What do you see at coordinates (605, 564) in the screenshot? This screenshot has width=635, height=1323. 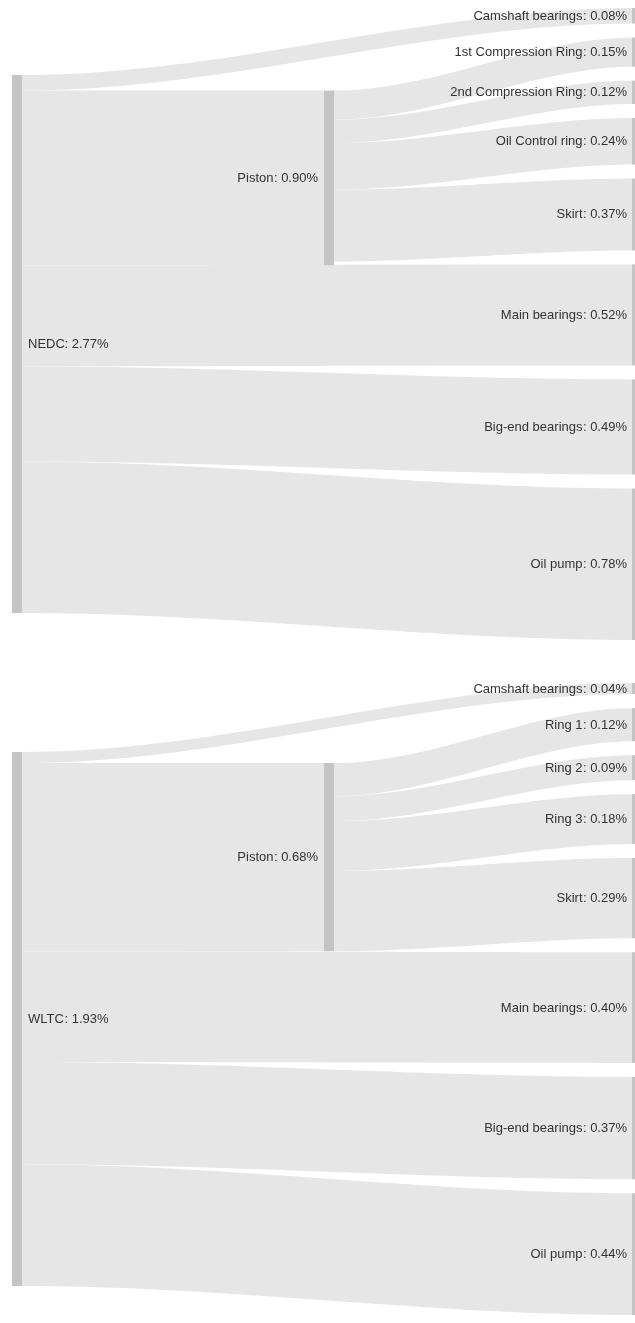 I see `data-label: : 0.78%` at bounding box center [605, 564].